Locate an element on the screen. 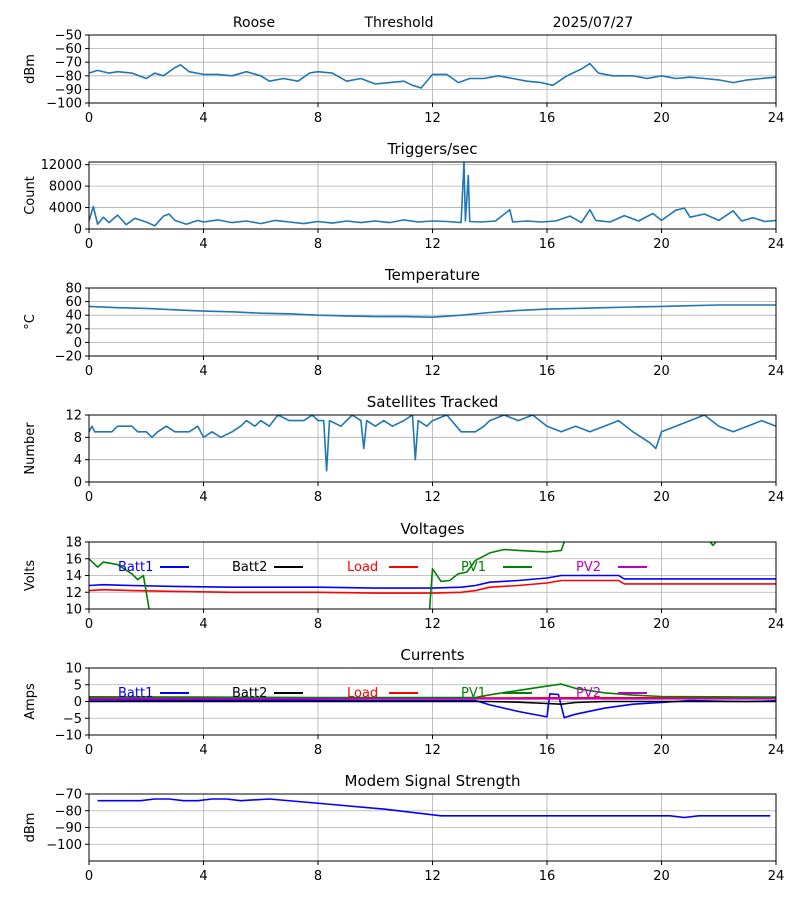 Image resolution: width=800 pixels, height=900 pixels. y-tick-label: 8000 is located at coordinates (65, 187).